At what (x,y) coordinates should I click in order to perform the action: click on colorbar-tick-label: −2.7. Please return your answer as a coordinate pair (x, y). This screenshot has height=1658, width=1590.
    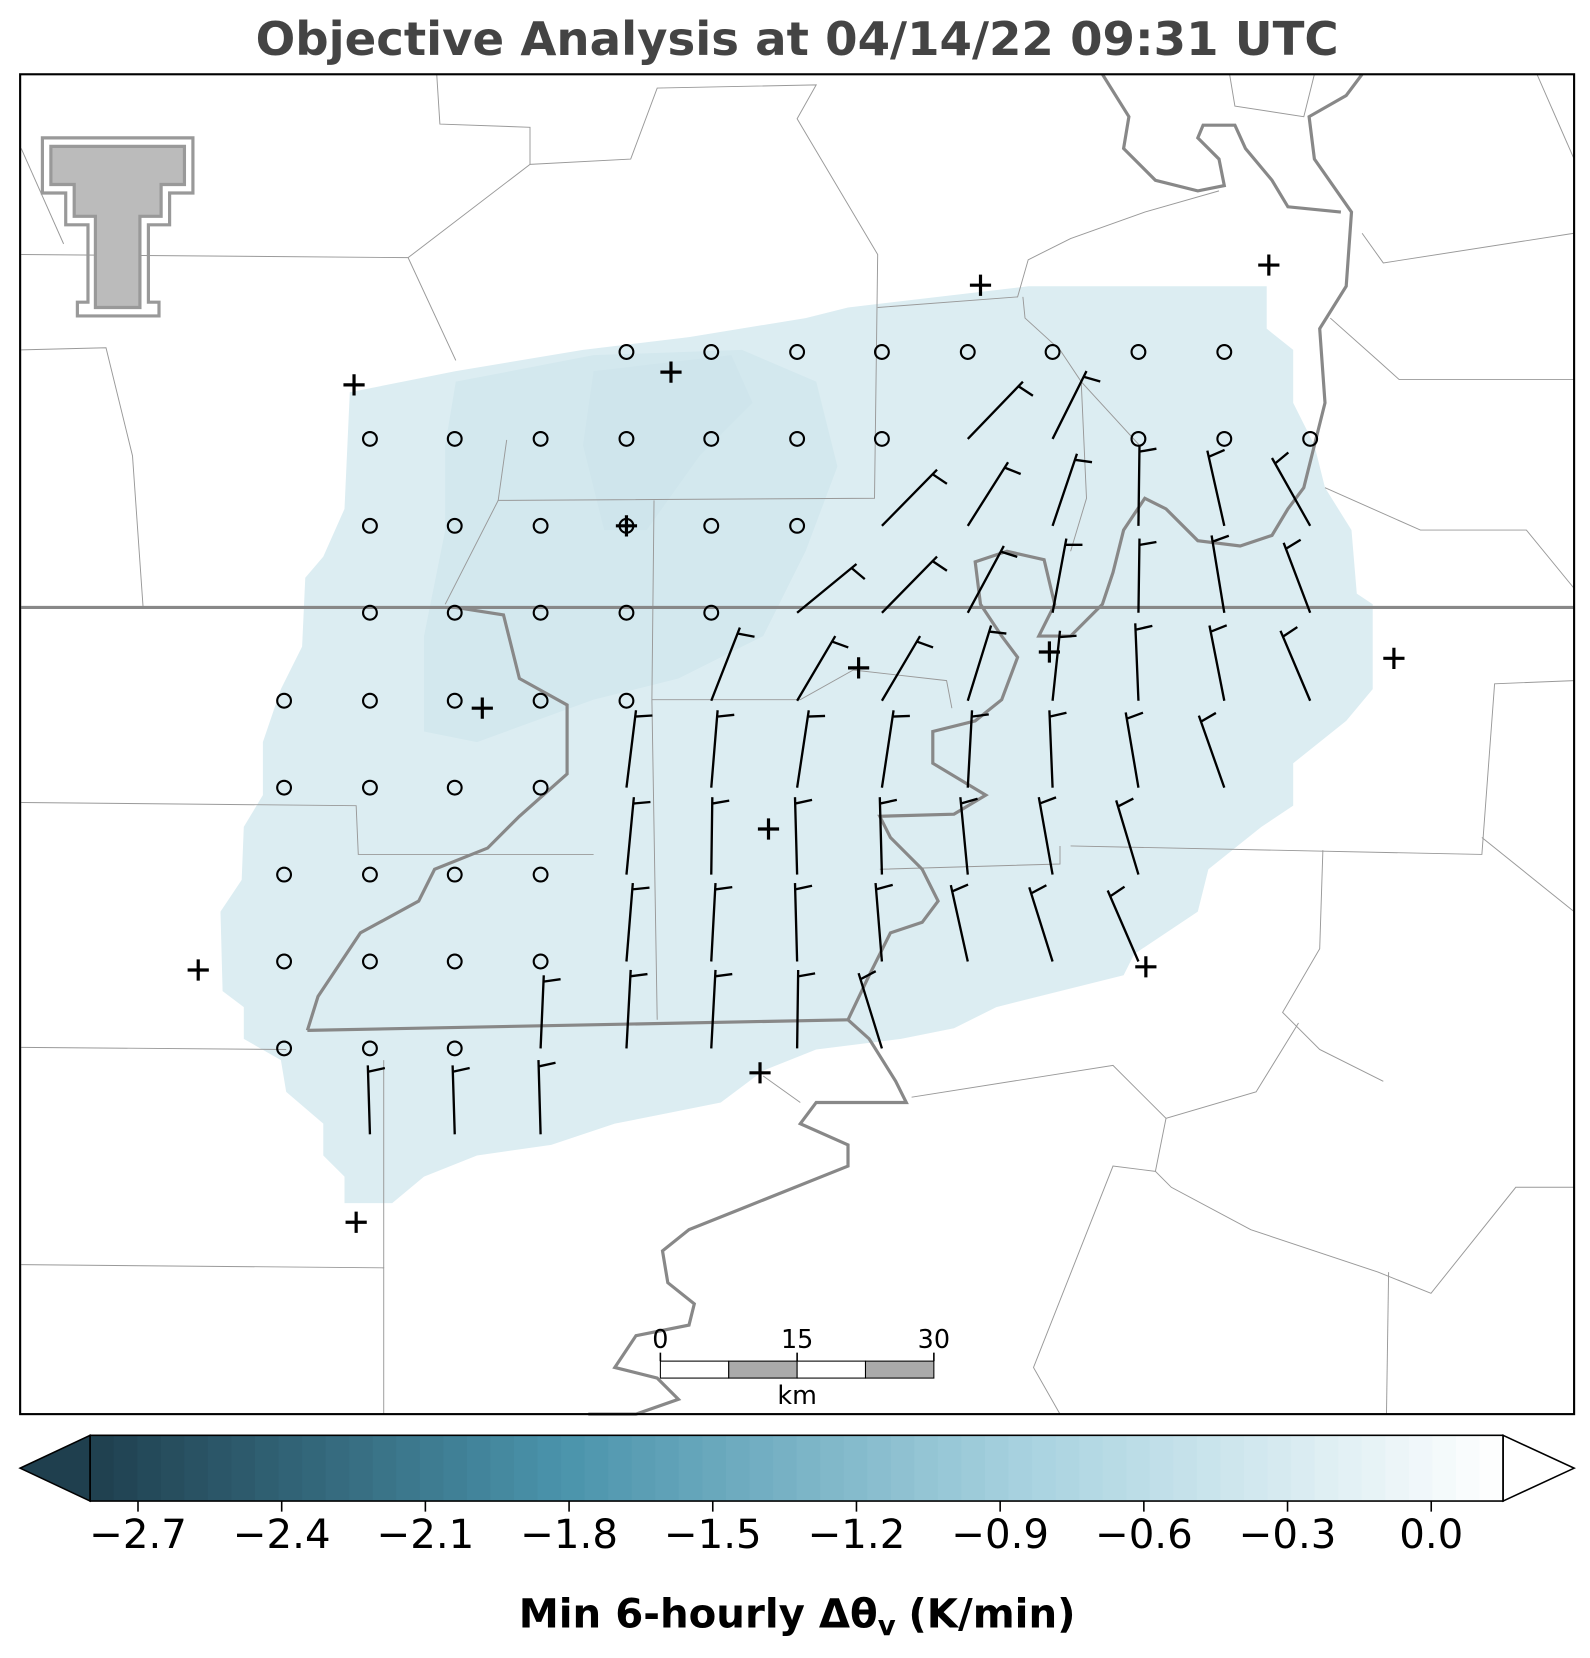
    Looking at the image, I should click on (138, 1535).